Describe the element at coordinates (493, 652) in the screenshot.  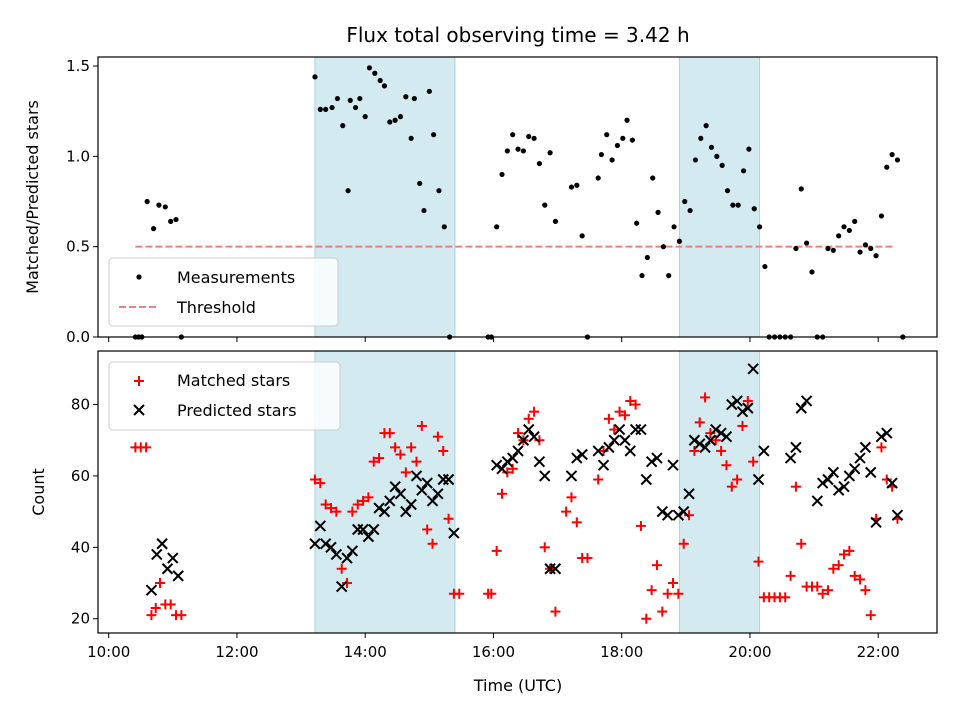
I see `x-tick-label: 16:00` at that location.